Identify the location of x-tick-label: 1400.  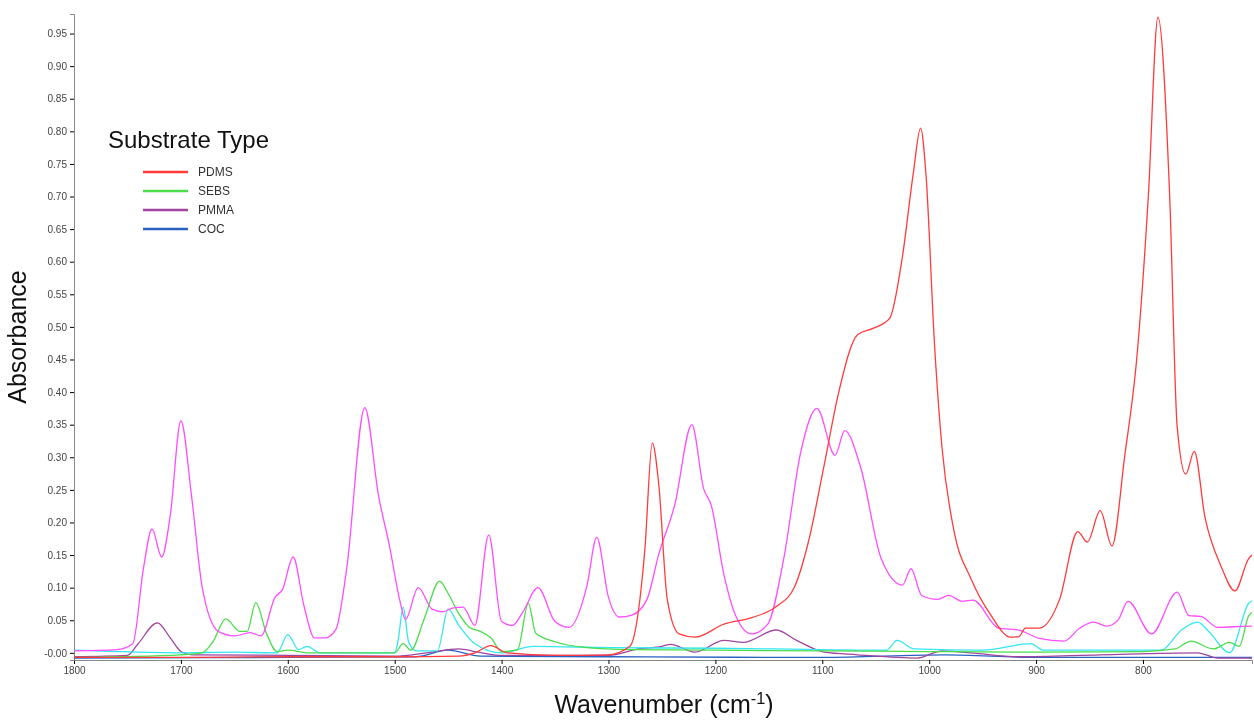
(502, 671).